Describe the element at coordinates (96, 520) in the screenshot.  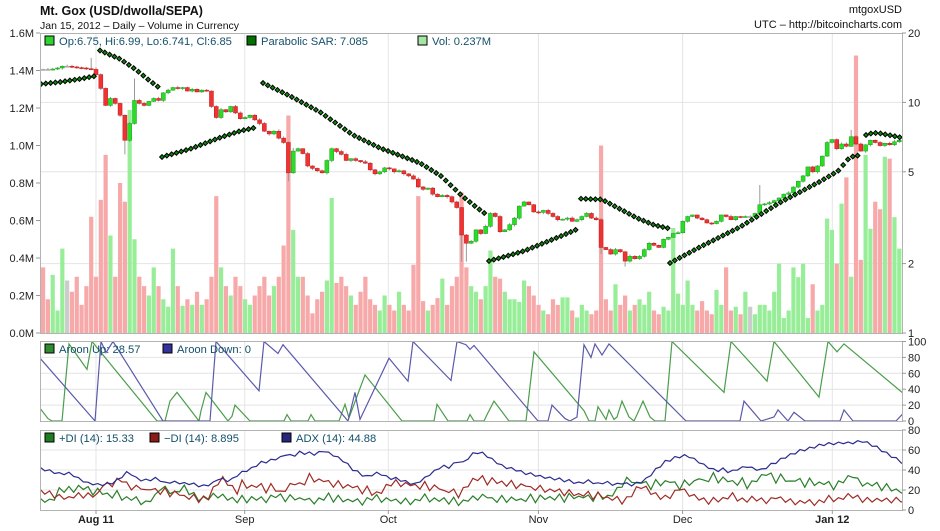
I see `svg-text: Aug 11` at that location.